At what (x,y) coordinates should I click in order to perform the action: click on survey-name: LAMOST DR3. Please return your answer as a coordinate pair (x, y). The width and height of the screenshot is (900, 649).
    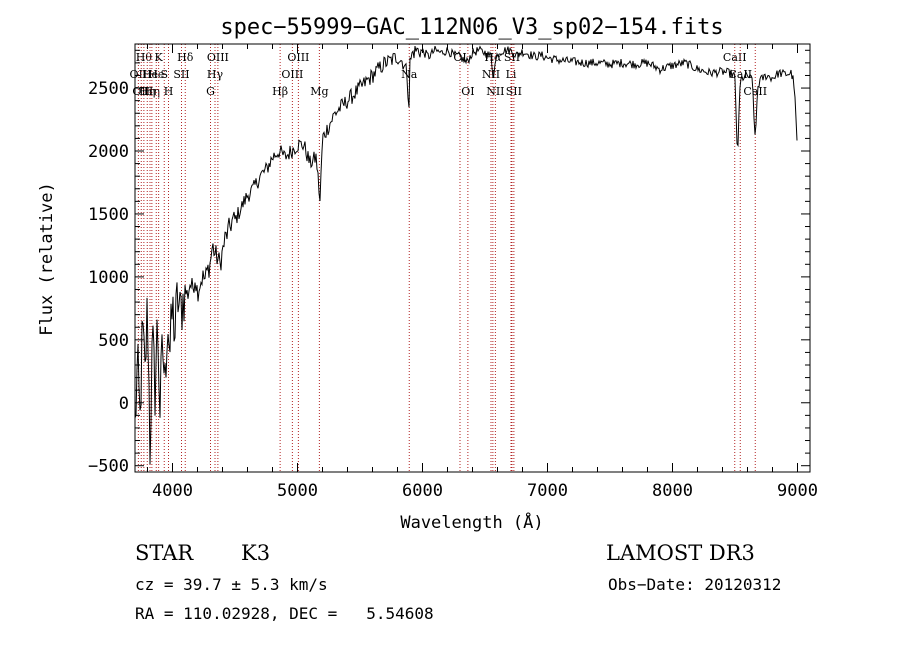
    Looking at the image, I should click on (680, 553).